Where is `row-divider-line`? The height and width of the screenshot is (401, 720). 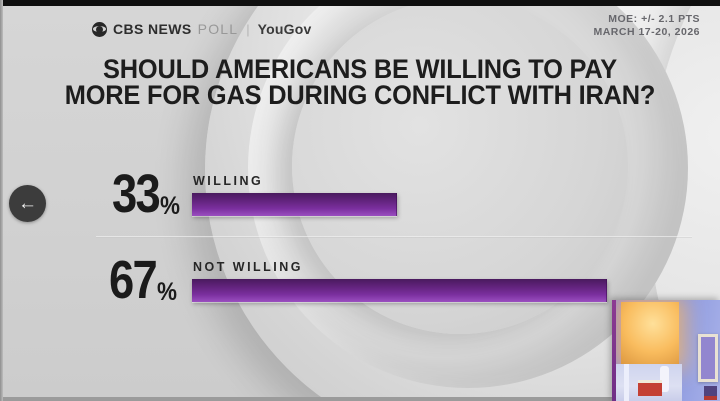
row-divider-line is located at coordinates (394, 237).